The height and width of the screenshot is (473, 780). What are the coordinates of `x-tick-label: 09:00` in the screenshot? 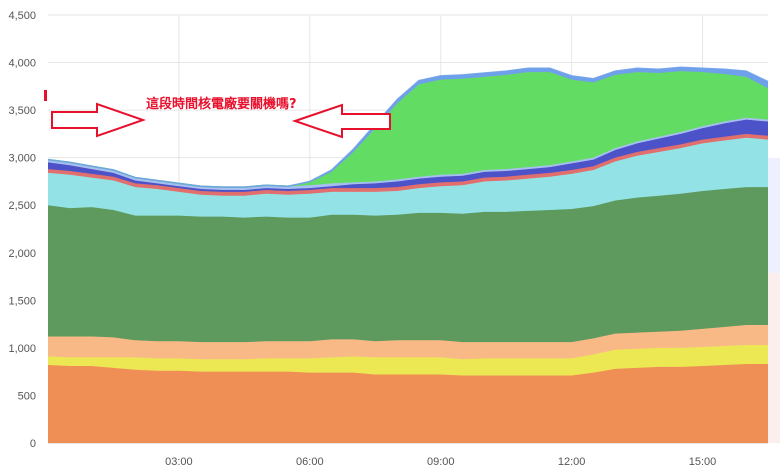 It's located at (441, 462).